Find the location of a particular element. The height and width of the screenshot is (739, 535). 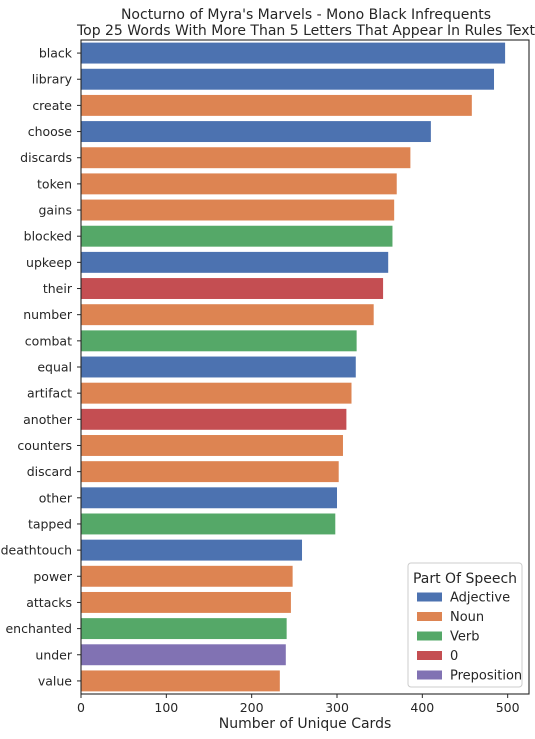

y-tick-label: blocked is located at coordinates (48, 236).